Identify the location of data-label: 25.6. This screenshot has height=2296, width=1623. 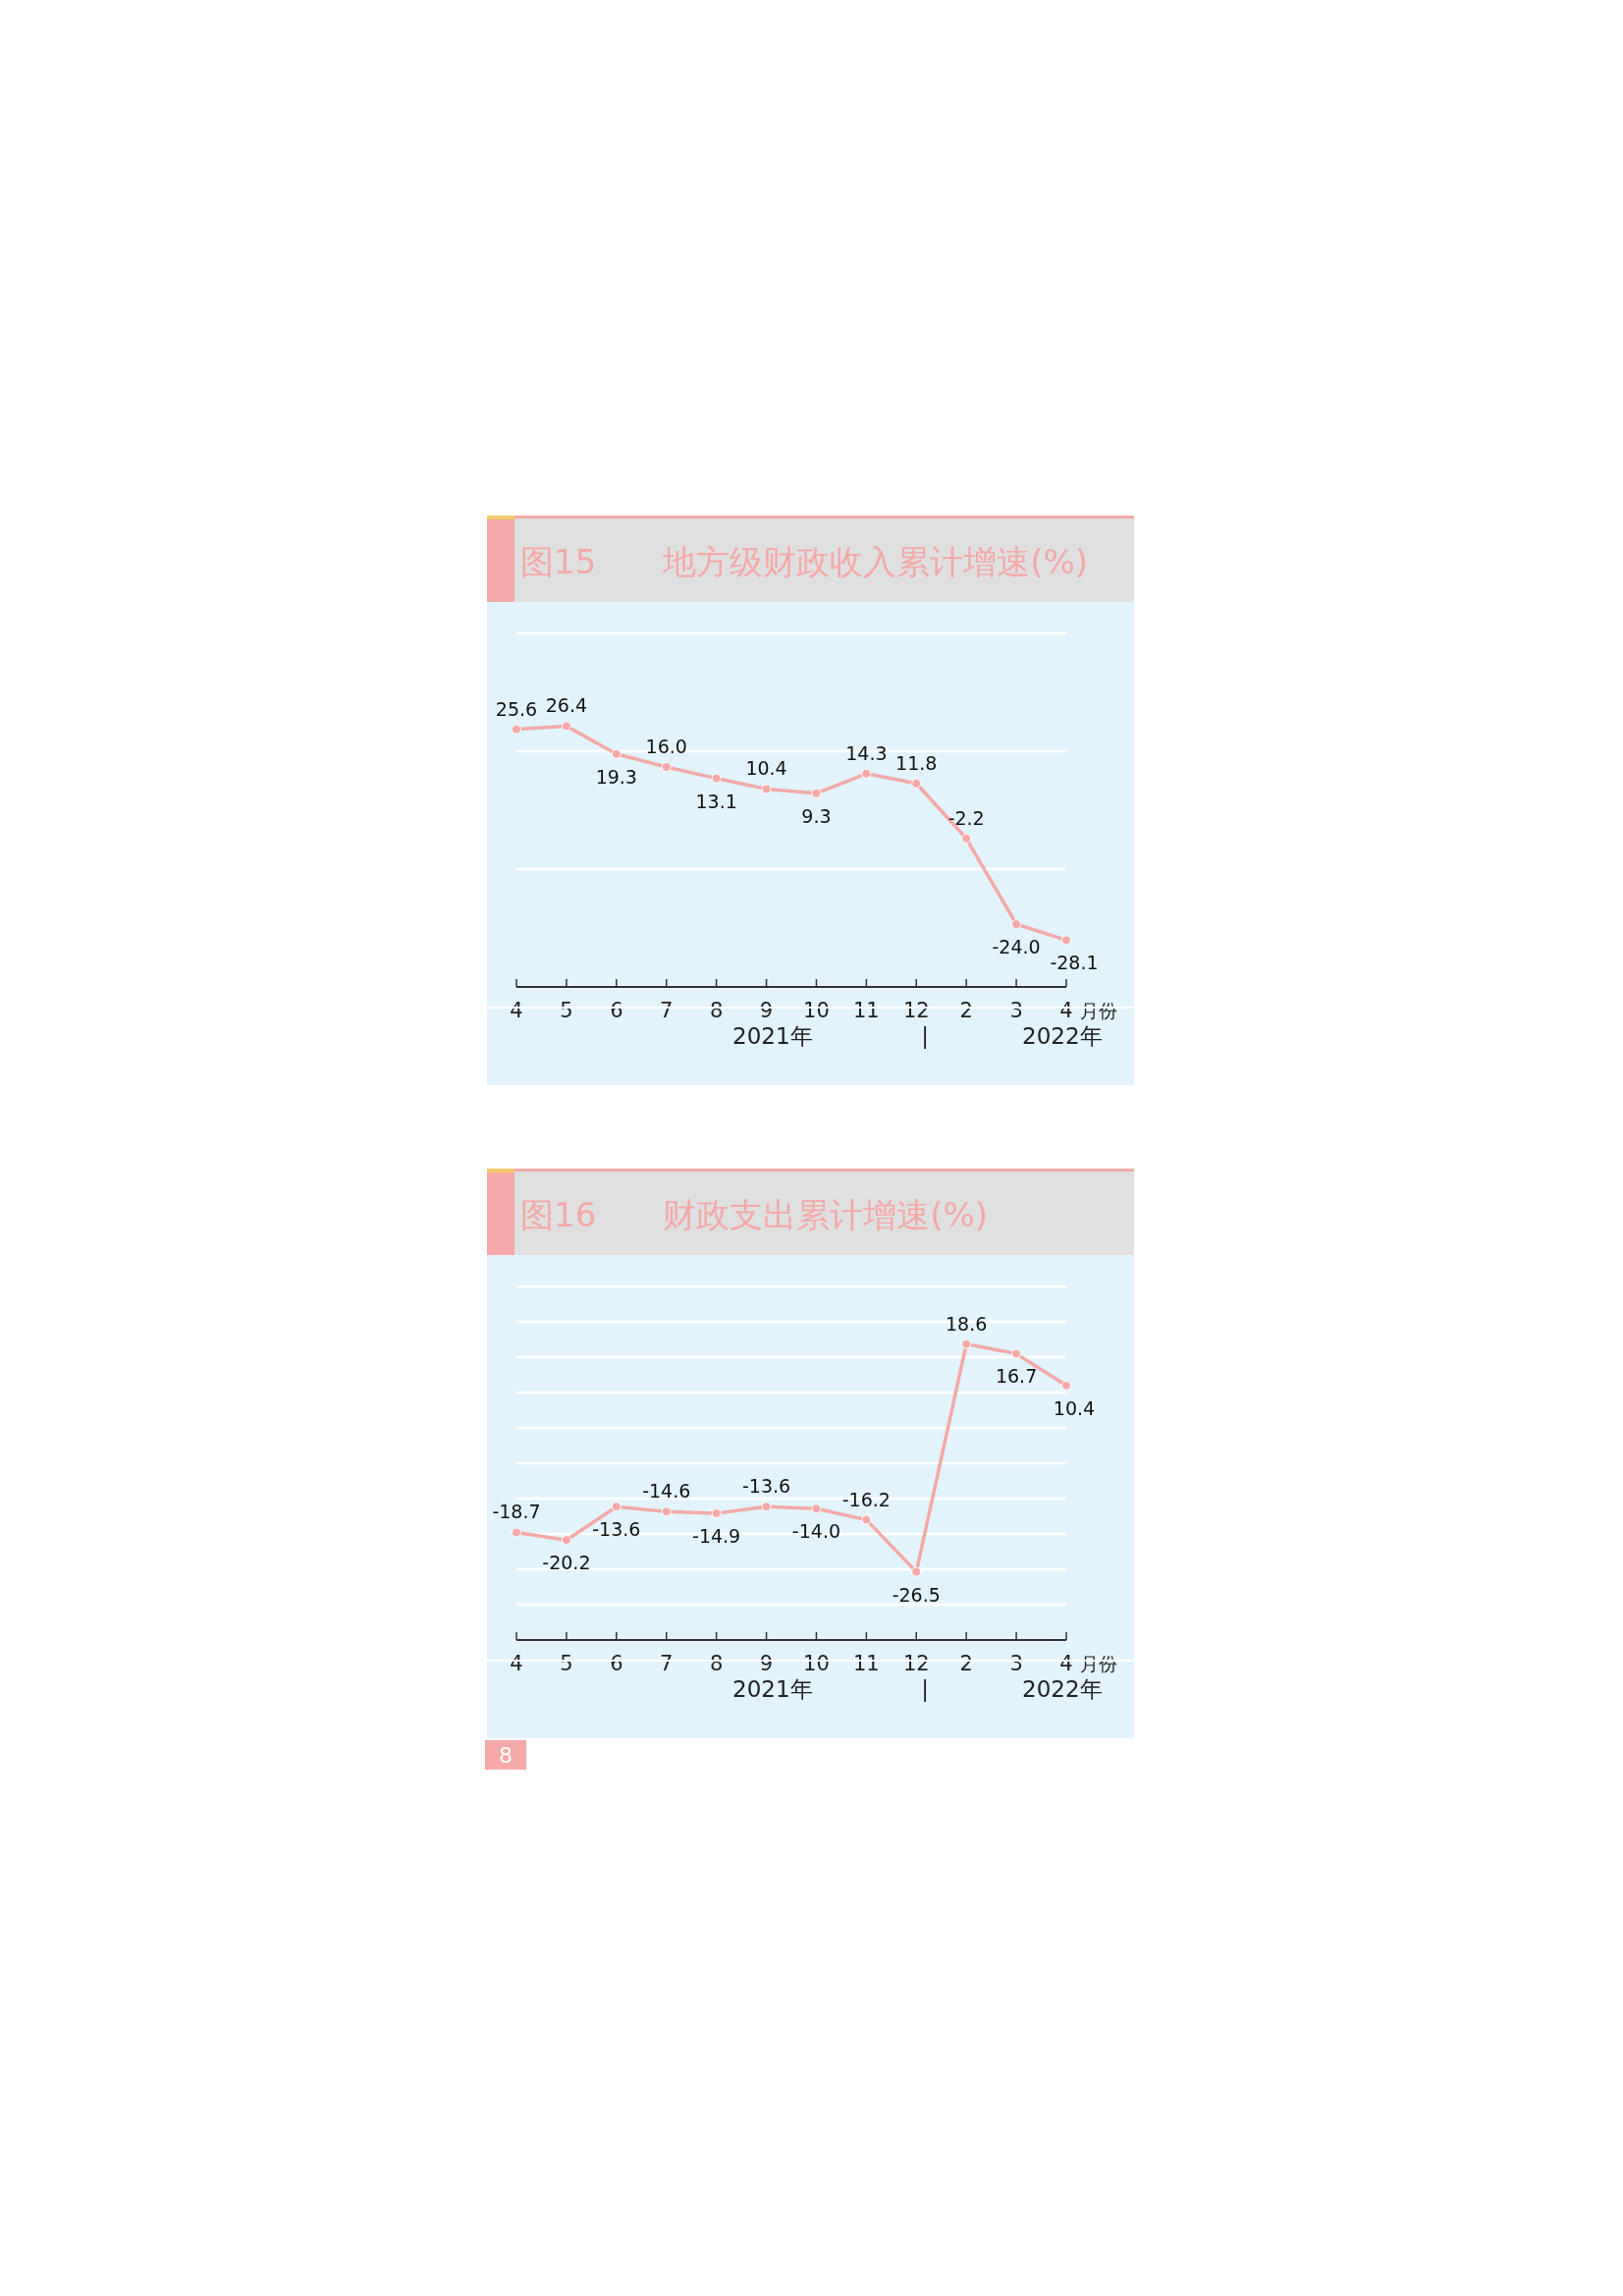
(517, 708).